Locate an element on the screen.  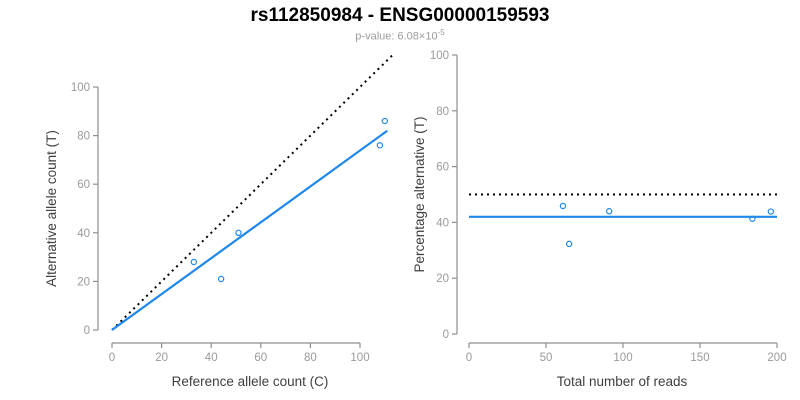
x-tick-label: 150 is located at coordinates (699, 358).